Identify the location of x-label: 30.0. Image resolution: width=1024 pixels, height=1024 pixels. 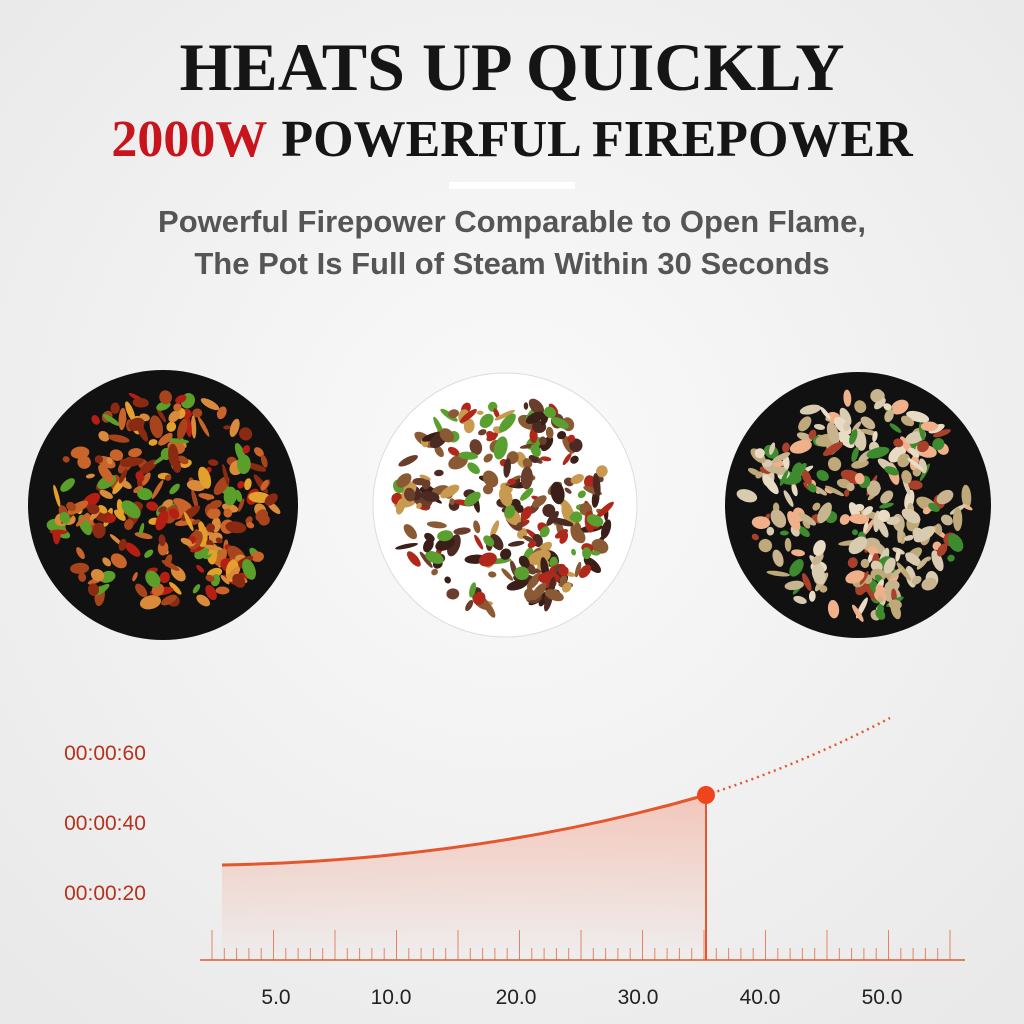
(638, 997).